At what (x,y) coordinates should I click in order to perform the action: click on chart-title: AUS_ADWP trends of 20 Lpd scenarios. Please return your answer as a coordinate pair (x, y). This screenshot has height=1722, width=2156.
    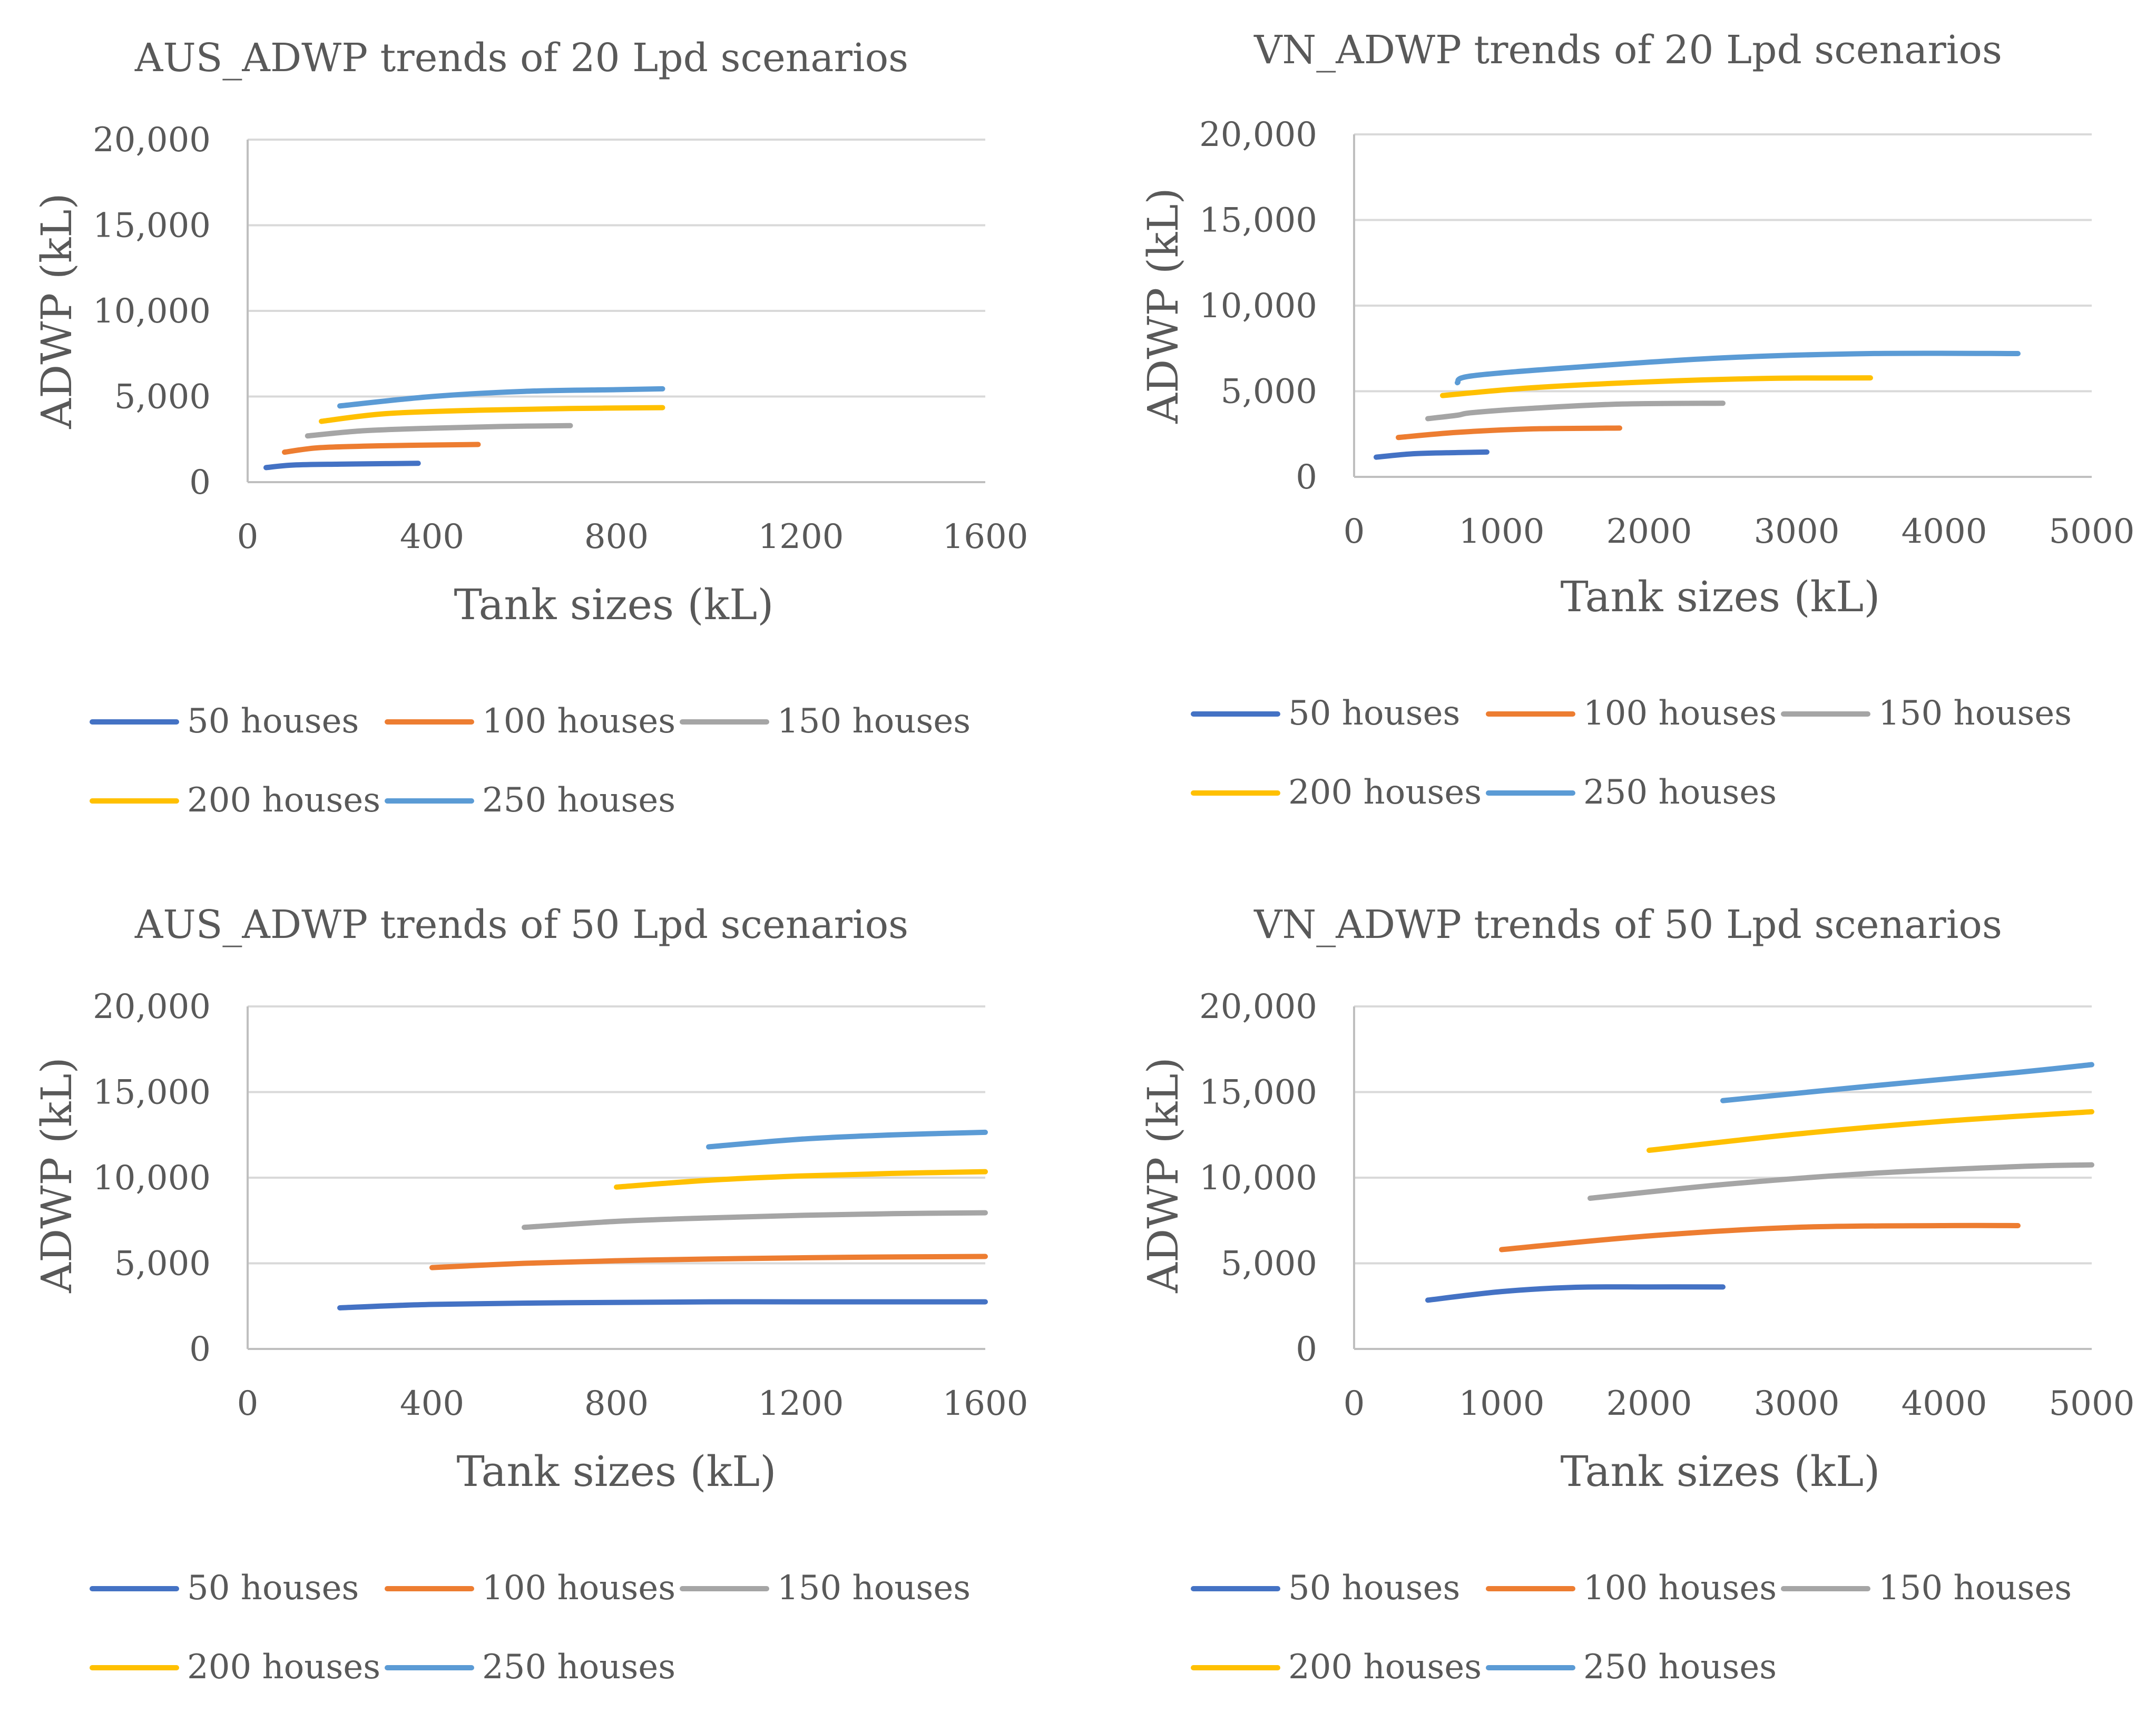
    Looking at the image, I should click on (521, 58).